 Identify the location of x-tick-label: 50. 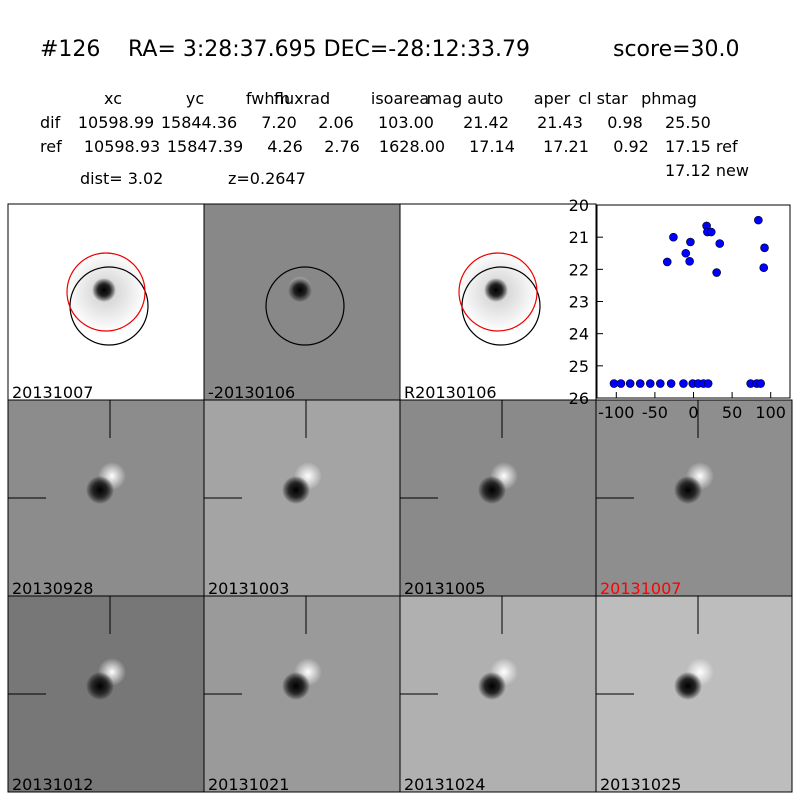
(732, 412).